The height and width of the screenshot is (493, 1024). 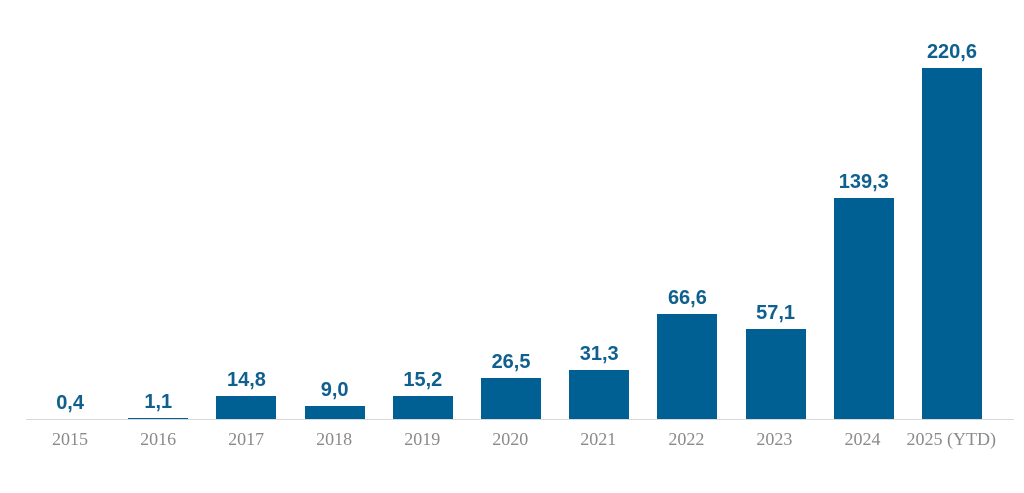 I want to click on bar-value-label: 14,8, so click(x=246, y=380).